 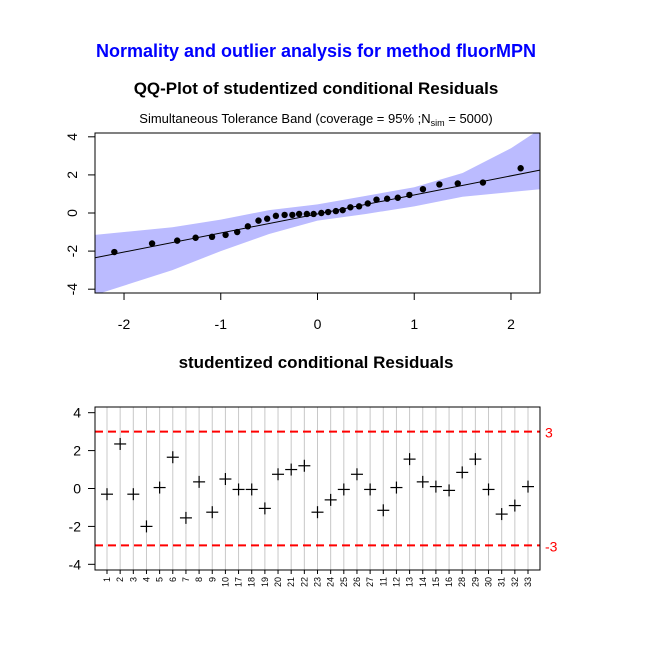 What do you see at coordinates (225, 582) in the screenshot?
I see `residual-x-tick-label: 10` at bounding box center [225, 582].